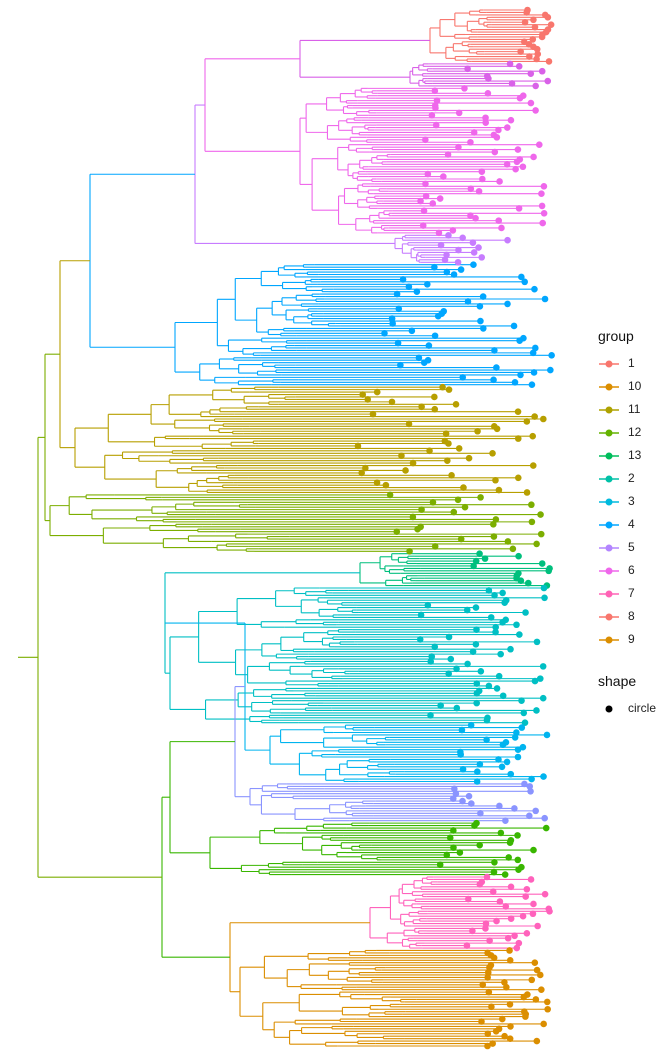  Describe the element at coordinates (635, 639) in the screenshot. I see `legend-group-row: 9` at that location.